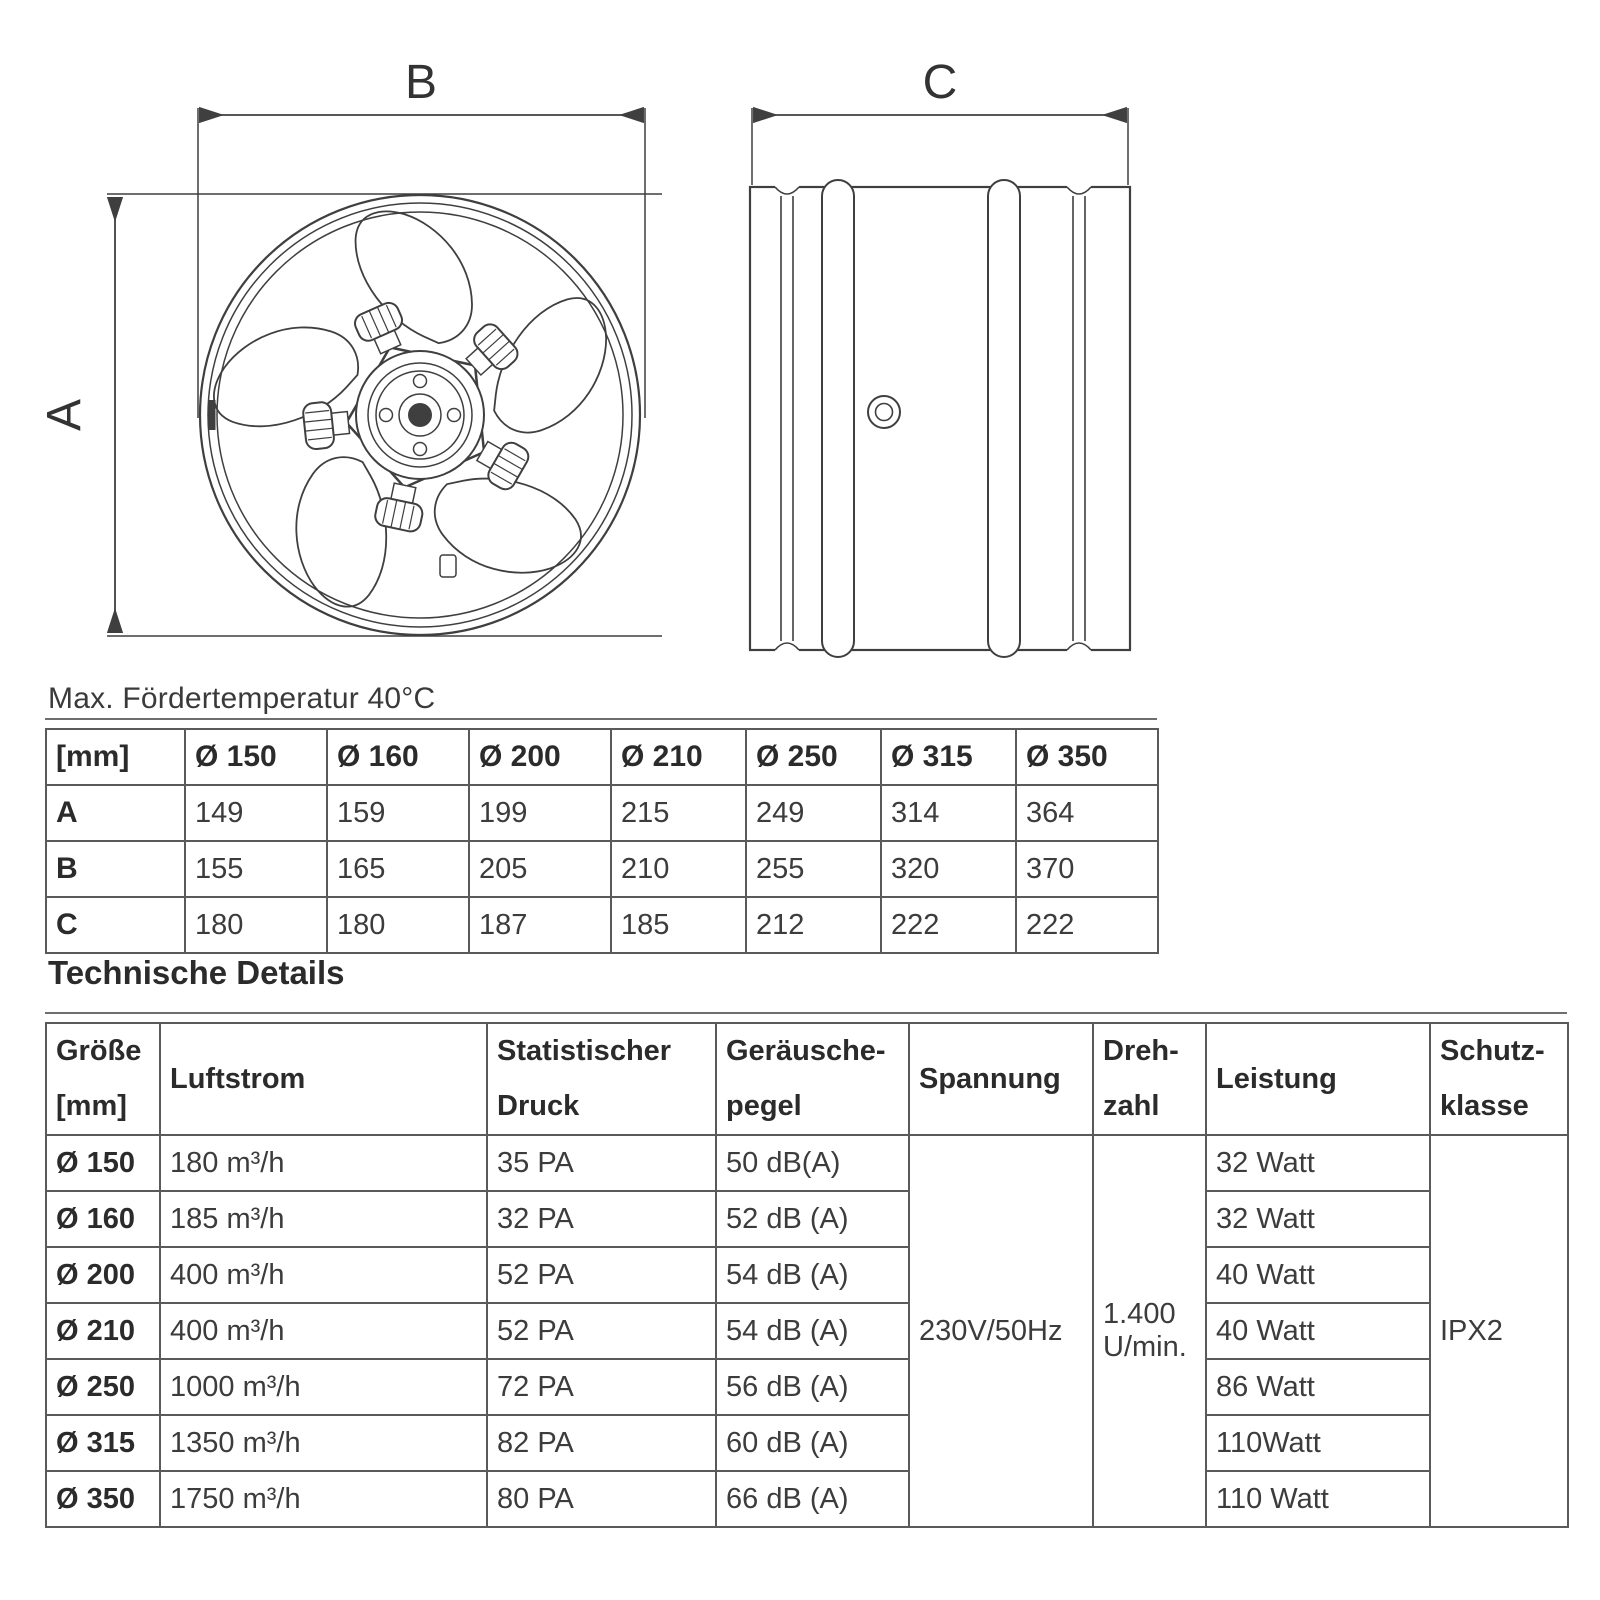  I want to click on dim-cell: 320, so click(948, 869).